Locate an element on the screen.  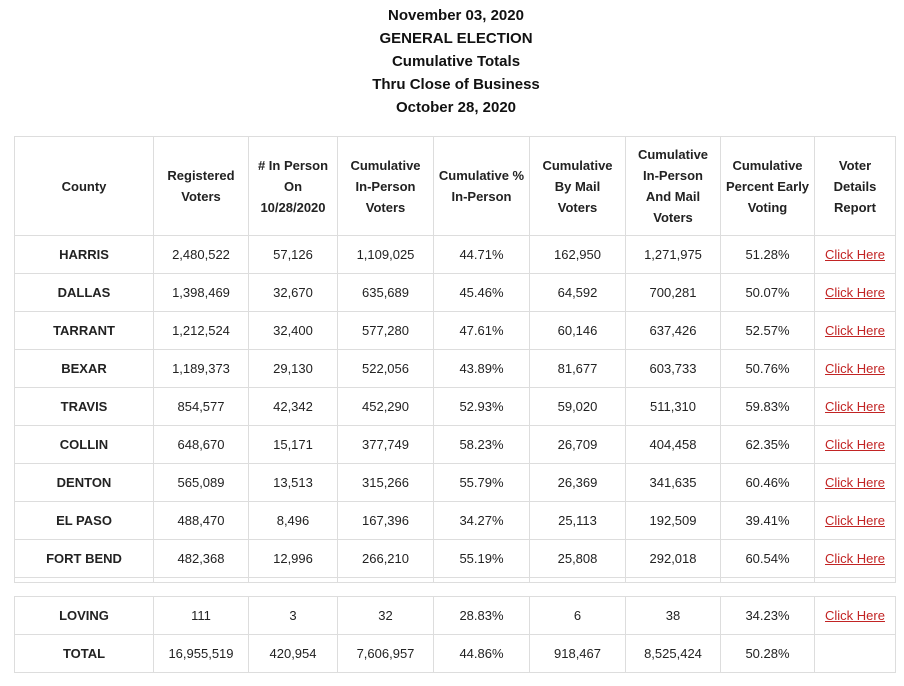
cum-in-person-cell: 167,396 is located at coordinates (385, 520).